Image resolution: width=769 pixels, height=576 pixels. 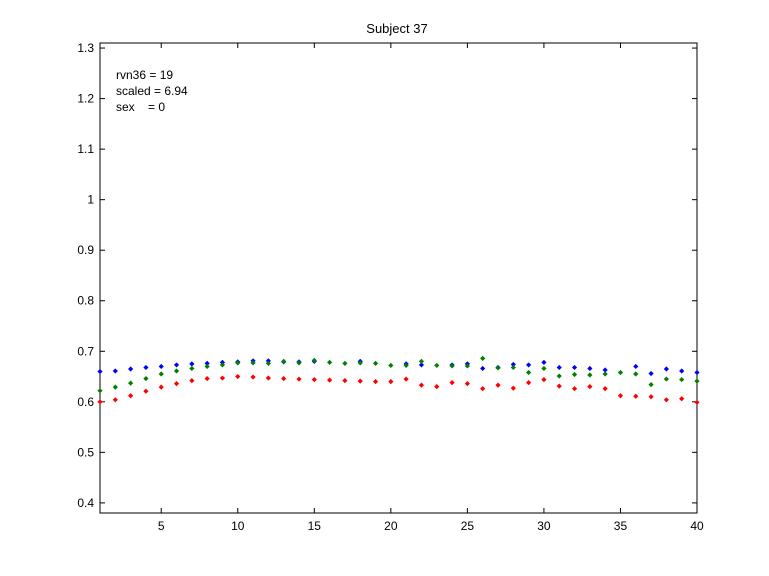 What do you see at coordinates (85, 402) in the screenshot?
I see `y-tick-label: 0.6` at bounding box center [85, 402].